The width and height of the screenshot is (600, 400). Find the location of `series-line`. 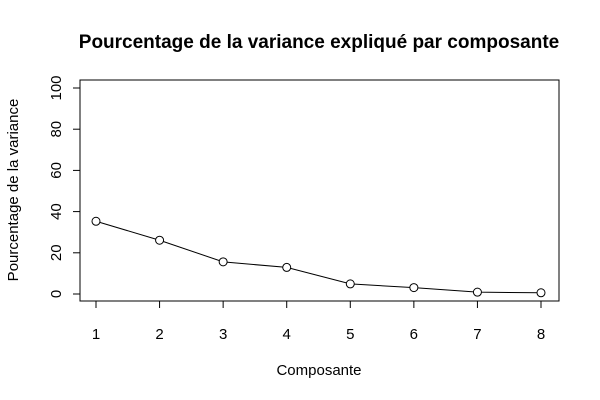

series-line is located at coordinates (318, 257).